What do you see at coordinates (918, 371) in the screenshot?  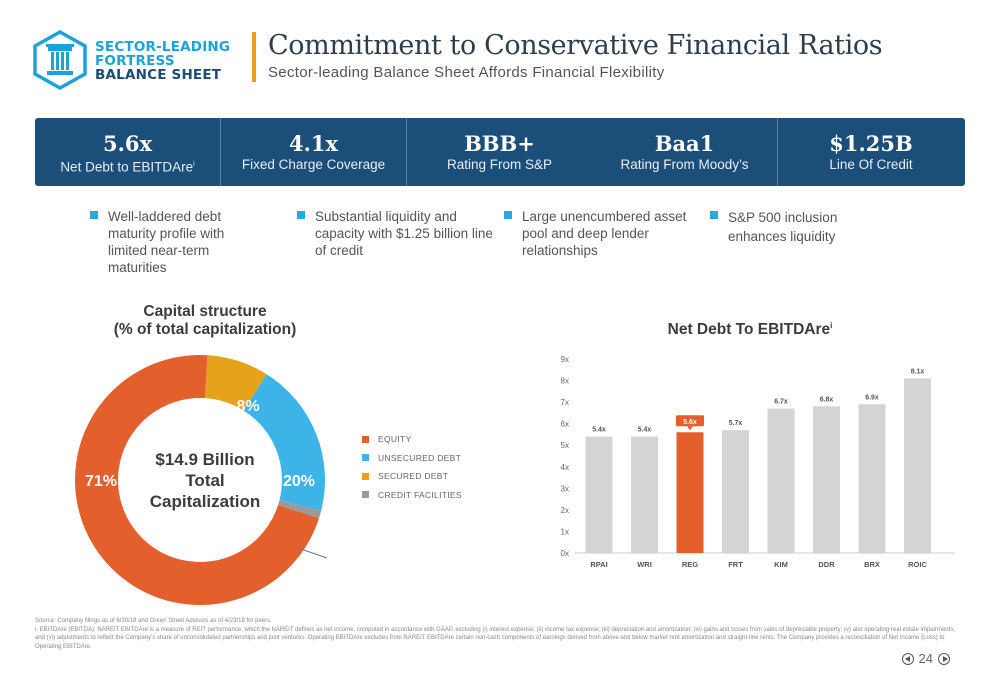 I see `bar-value-label: 8.1x` at bounding box center [918, 371].